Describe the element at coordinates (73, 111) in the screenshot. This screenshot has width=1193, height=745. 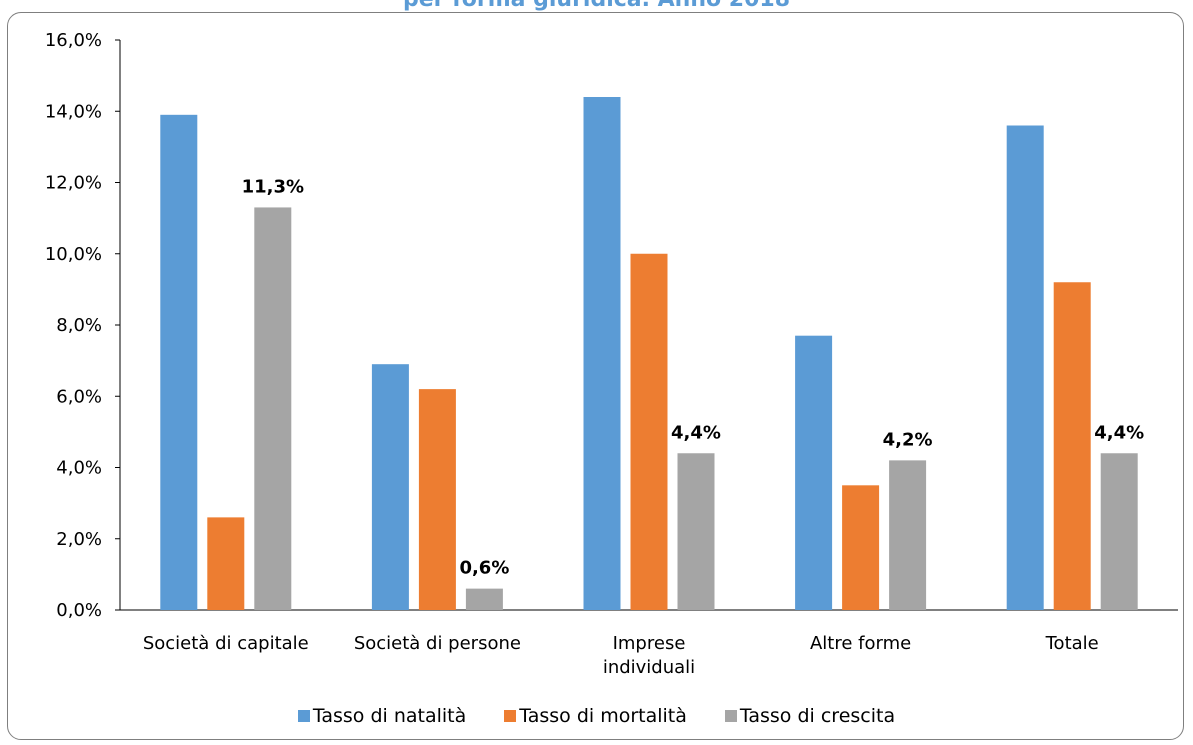
I see `y-tick-label: 14,0%` at that location.